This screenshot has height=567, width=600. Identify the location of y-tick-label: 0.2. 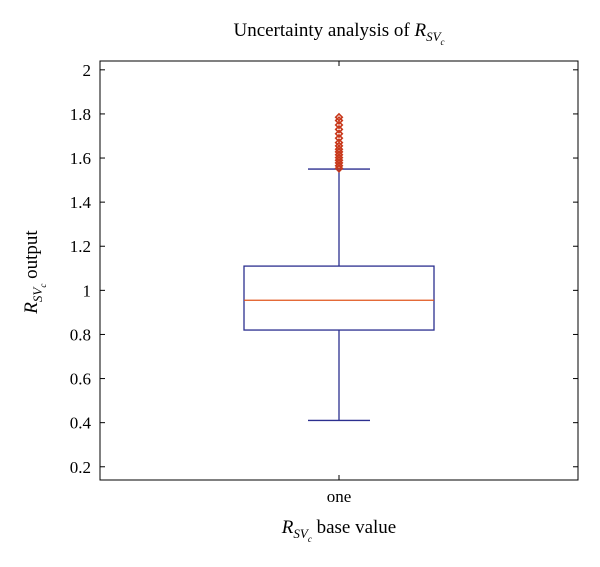
(80, 467).